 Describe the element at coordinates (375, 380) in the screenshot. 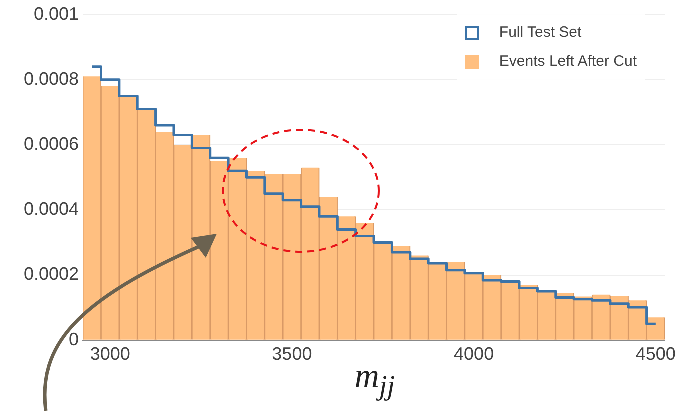

I see `x-axis-title: m$_{jj}$` at that location.